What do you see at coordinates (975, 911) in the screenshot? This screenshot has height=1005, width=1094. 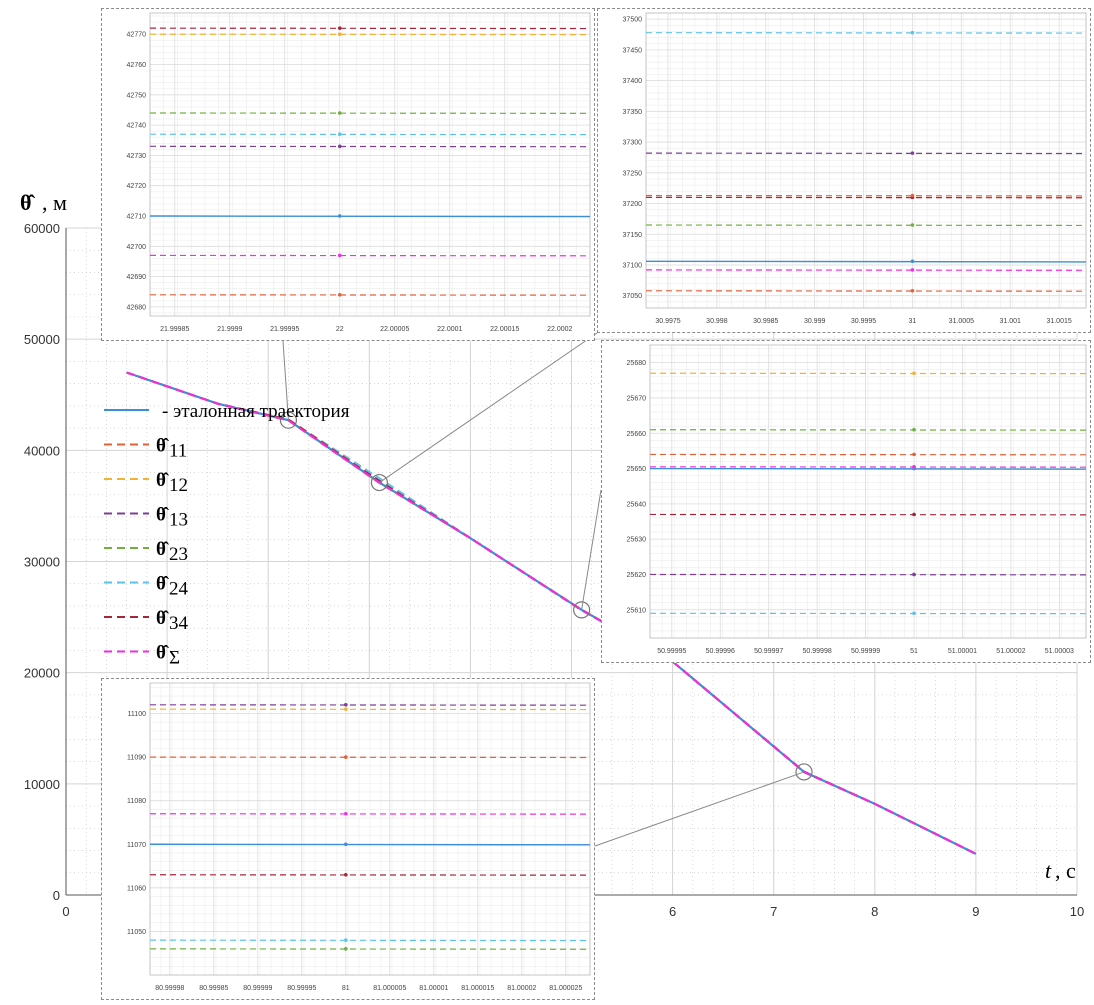 I see `x-tick-label: 9` at bounding box center [975, 911].